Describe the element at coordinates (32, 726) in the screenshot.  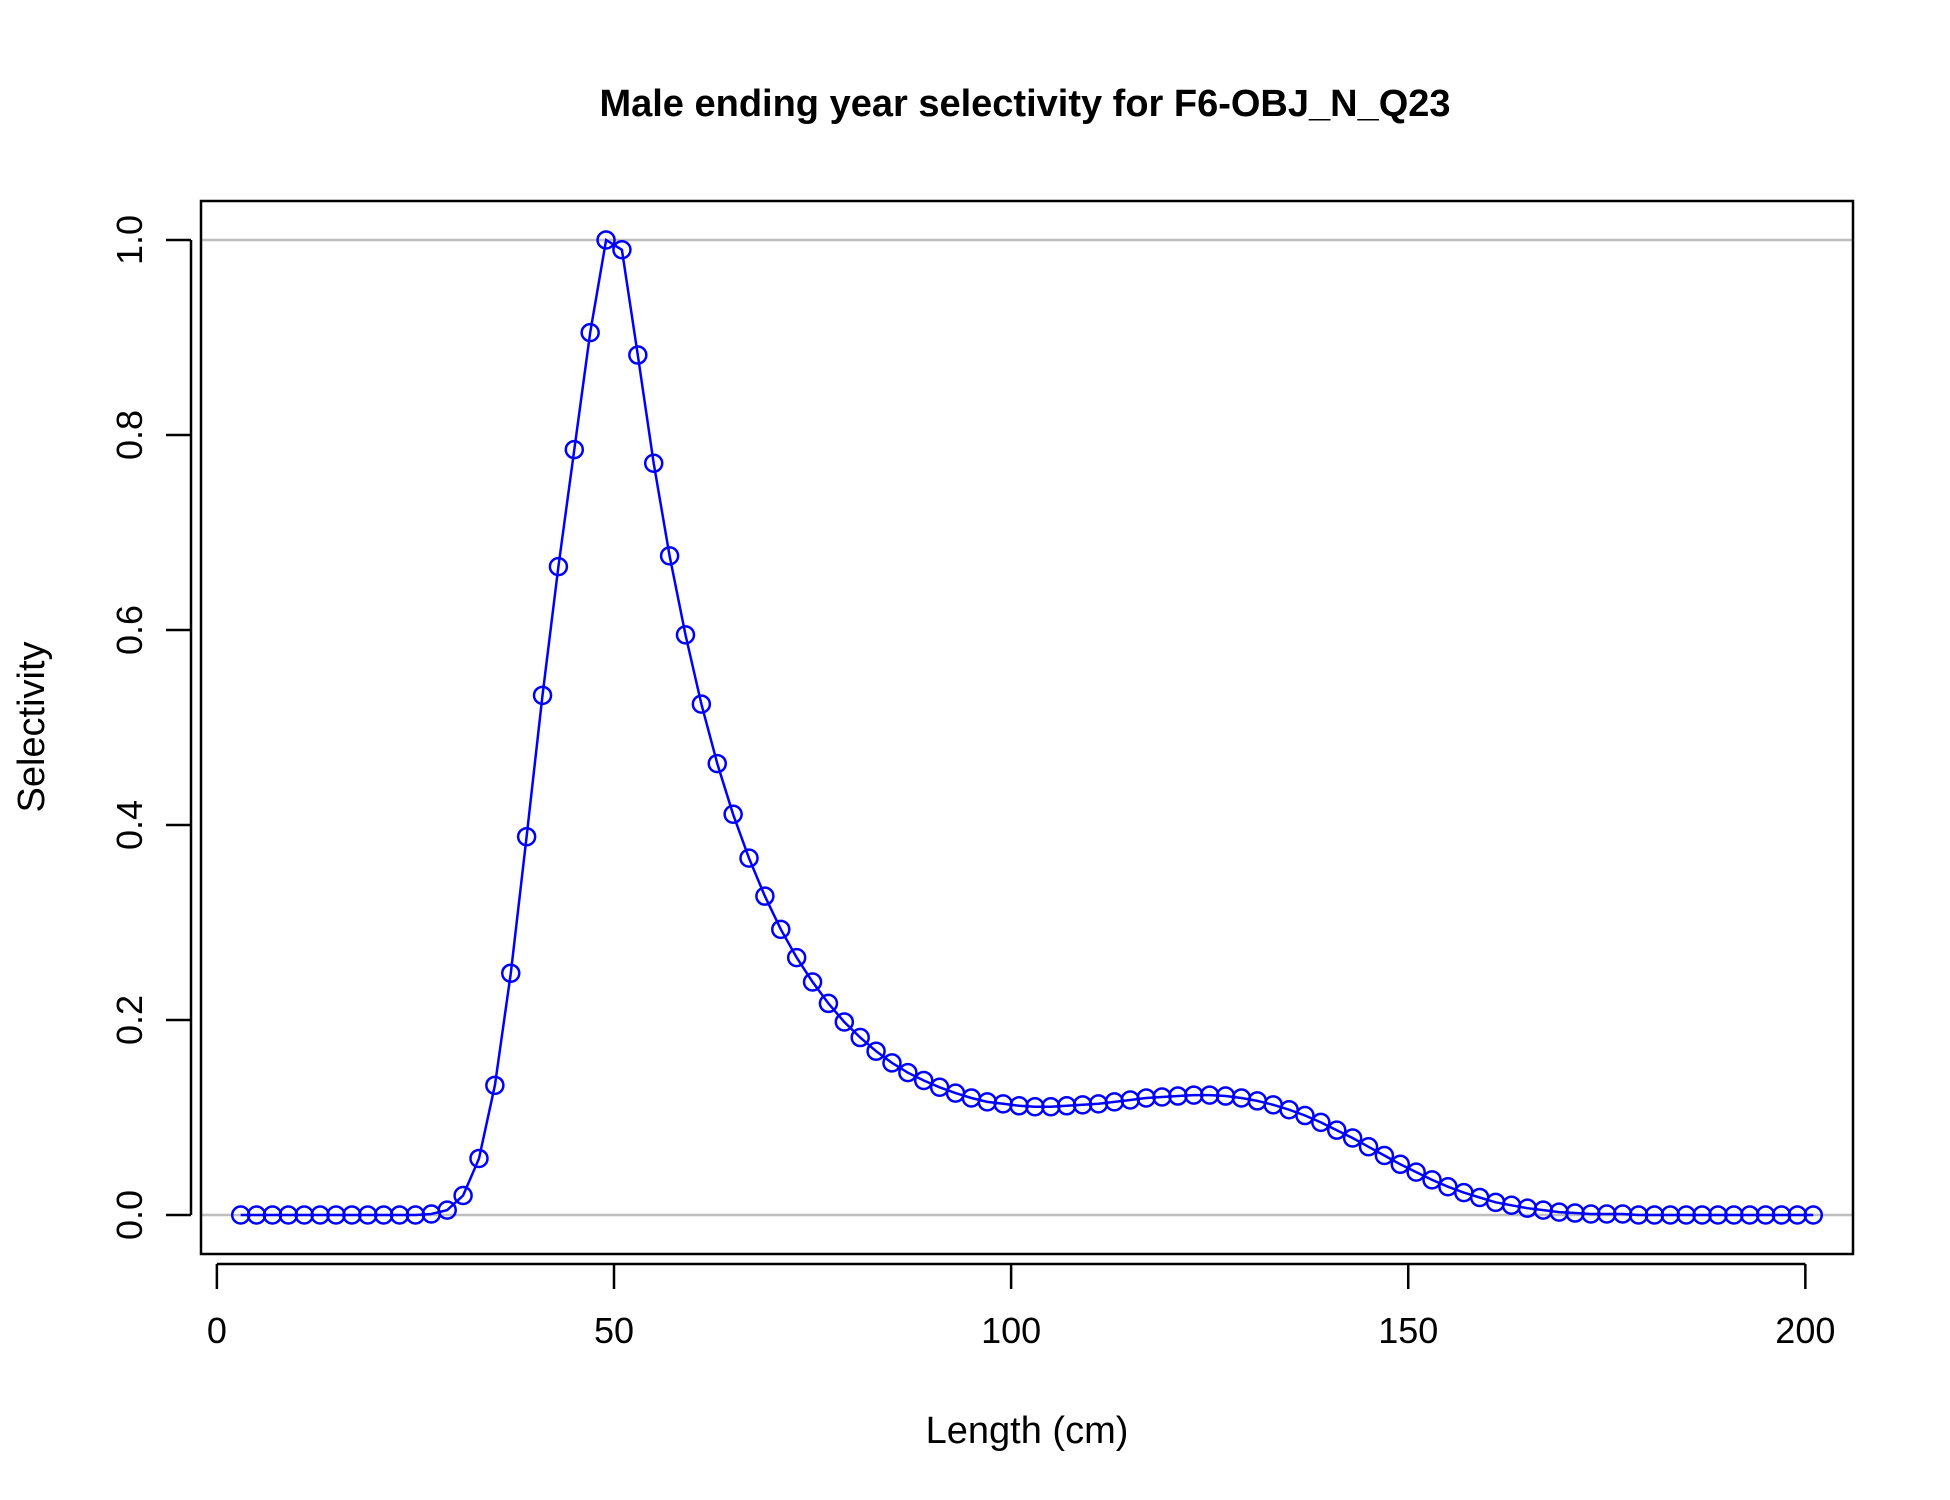
I see `y-axis-label: Selectivity` at that location.